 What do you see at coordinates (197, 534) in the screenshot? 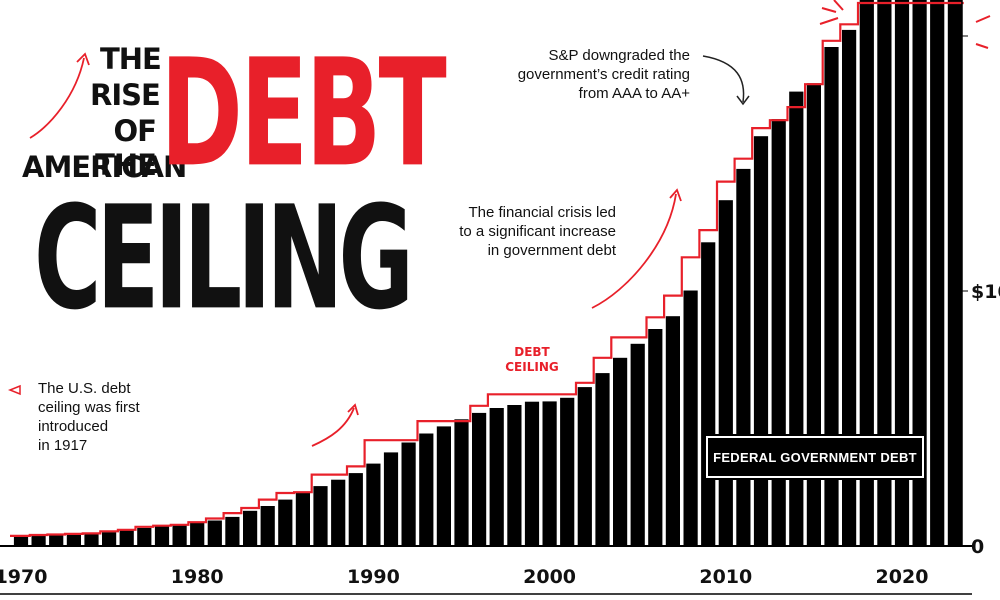
I see `bar-1980` at bounding box center [197, 534].